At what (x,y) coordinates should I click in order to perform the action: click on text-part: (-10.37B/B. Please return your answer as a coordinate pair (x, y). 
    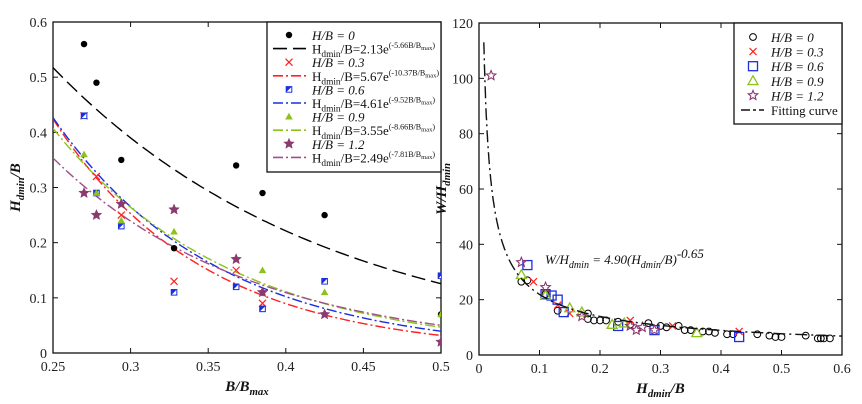
    Looking at the image, I should click on (407, 72).